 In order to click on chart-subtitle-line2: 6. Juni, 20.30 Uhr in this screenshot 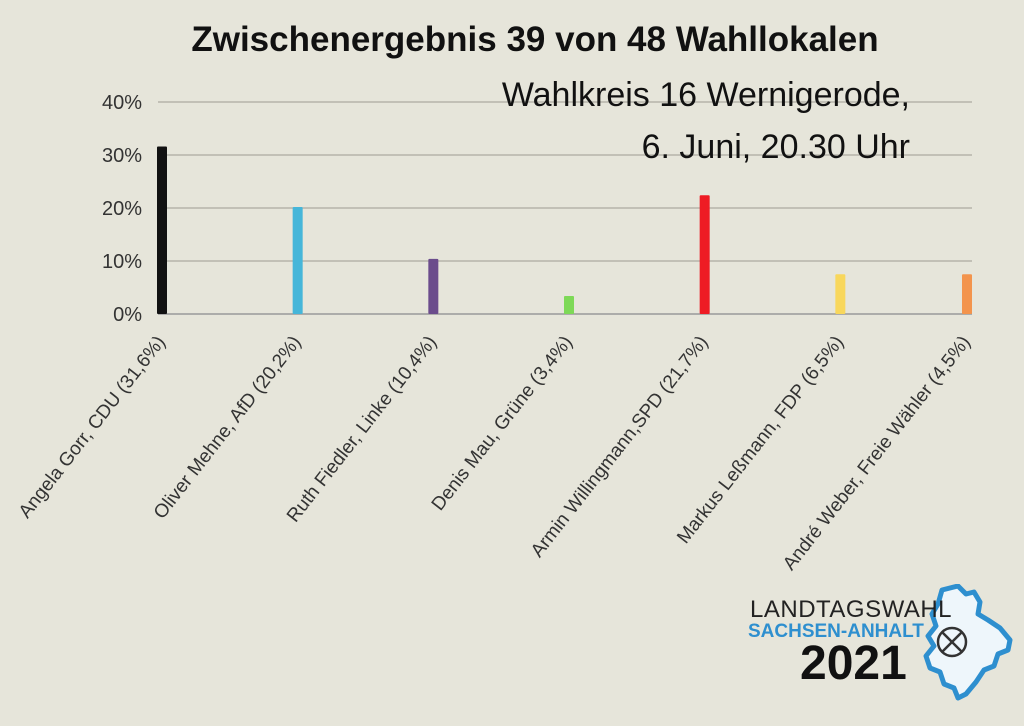, I will do `click(775, 147)`.